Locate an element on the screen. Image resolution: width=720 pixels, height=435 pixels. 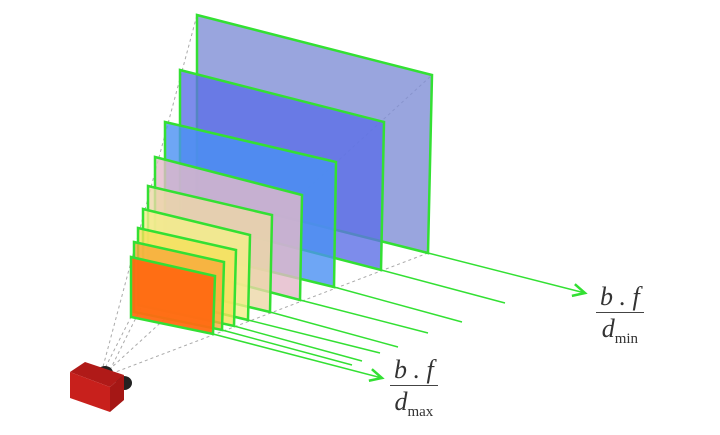
frustum-line is located at coordinates (264, 315).